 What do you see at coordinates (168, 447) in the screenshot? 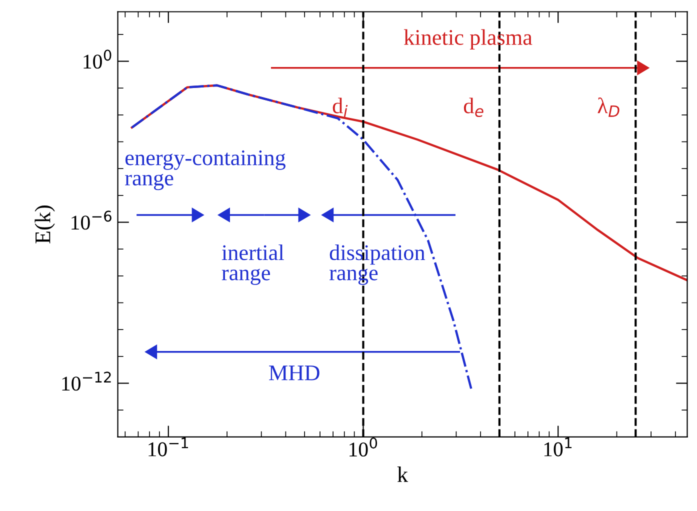
I see `x-tick-label: 10$^{−1}$` at bounding box center [168, 447].